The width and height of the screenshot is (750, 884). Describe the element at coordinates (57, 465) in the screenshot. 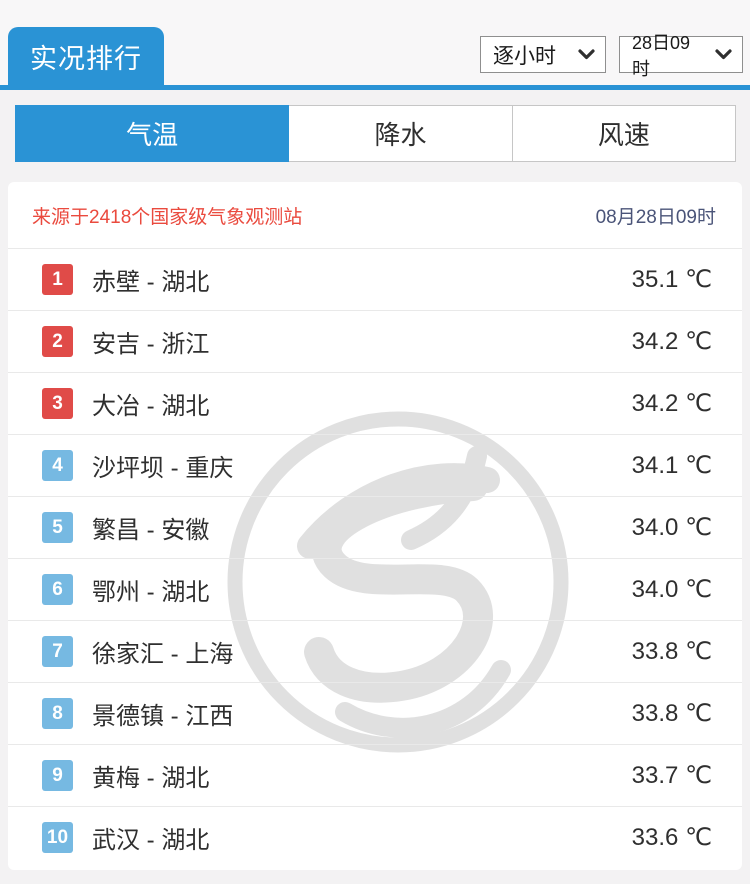

I see `rank-badge: 4` at that location.